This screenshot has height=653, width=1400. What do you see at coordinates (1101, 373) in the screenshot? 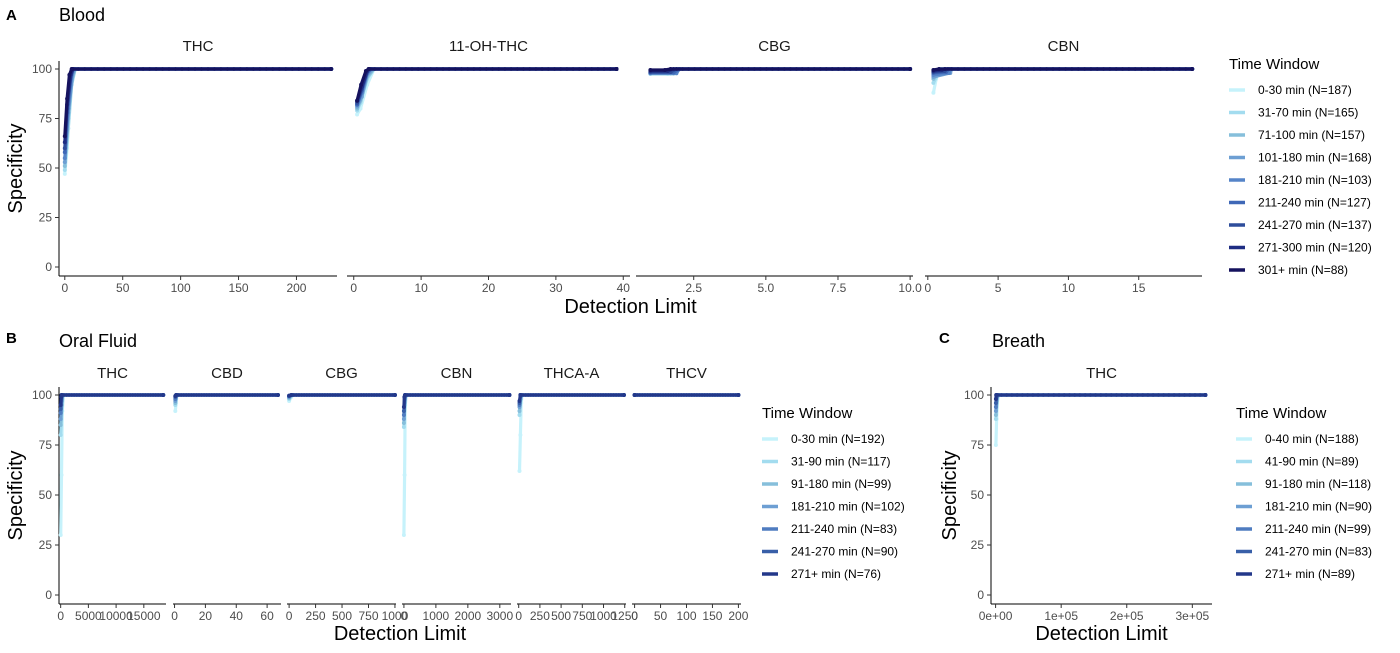
I see `facet-strip-label: THC` at bounding box center [1101, 373].